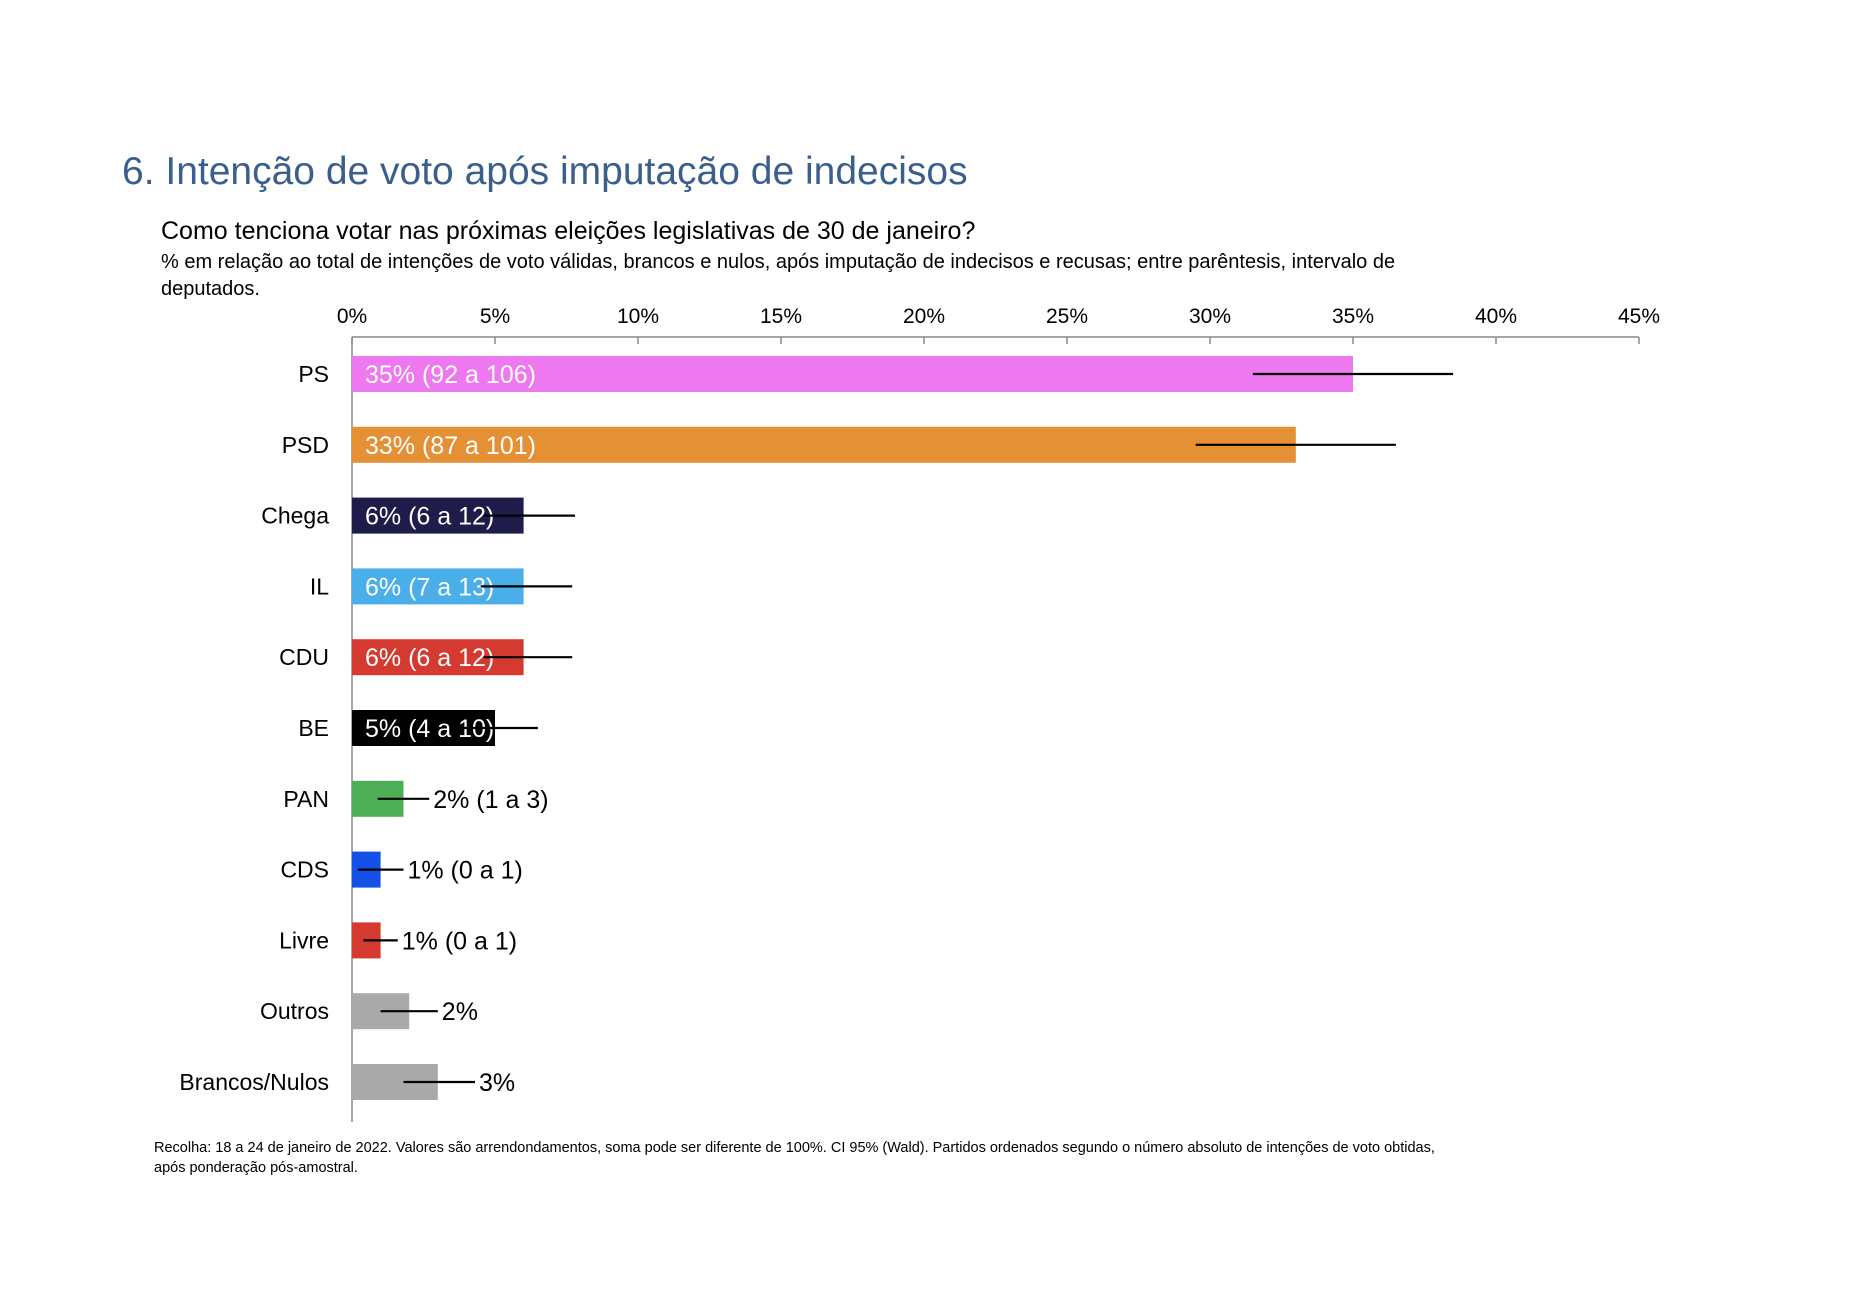  Describe the element at coordinates (305, 445) in the screenshot. I see `category-label: PSD` at that location.